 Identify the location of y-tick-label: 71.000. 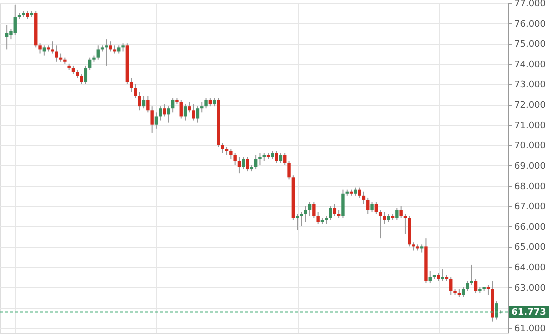
(530, 126).